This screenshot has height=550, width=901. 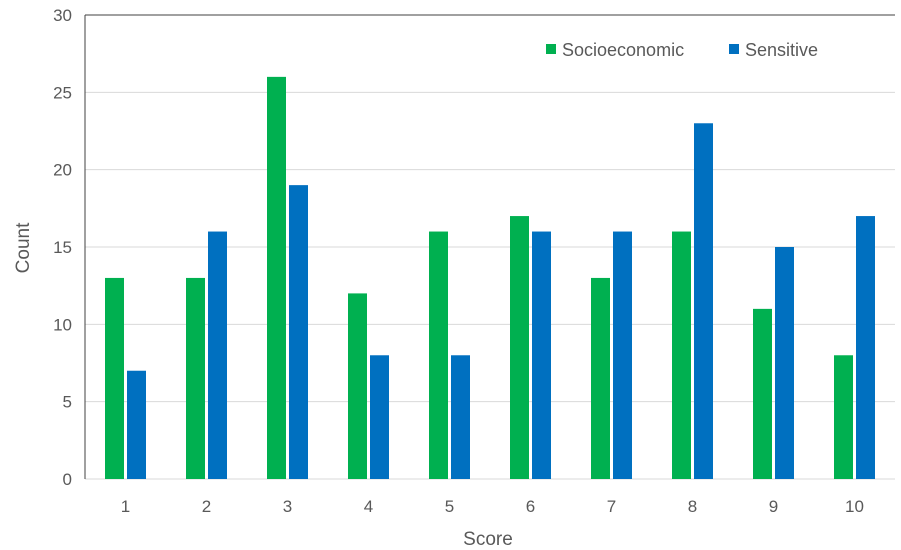 I want to click on x-tick-labels: 1 2 3 4 5 6 7 8 9 10, so click(x=492, y=506).